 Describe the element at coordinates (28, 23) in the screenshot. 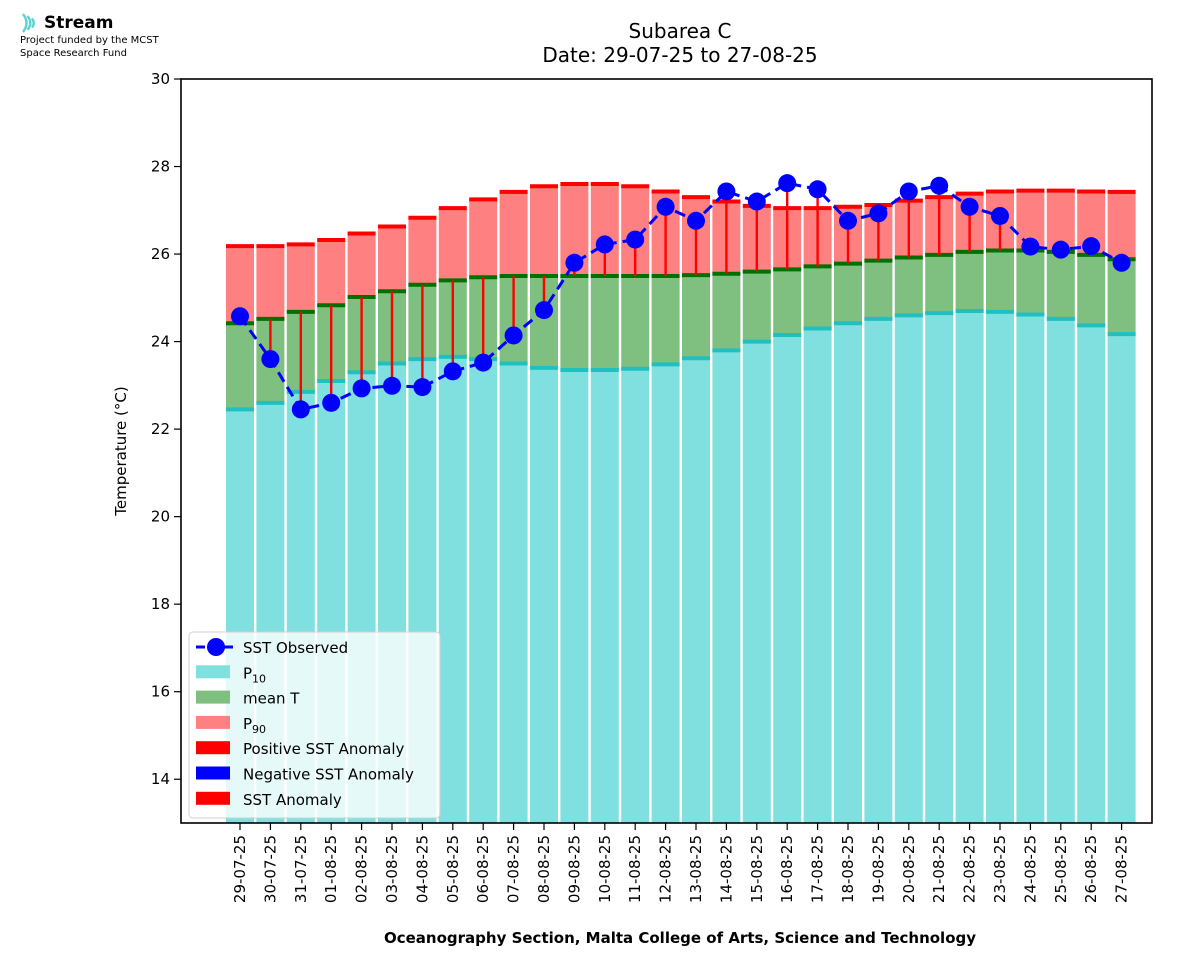

I see `stream-logo-icon` at that location.